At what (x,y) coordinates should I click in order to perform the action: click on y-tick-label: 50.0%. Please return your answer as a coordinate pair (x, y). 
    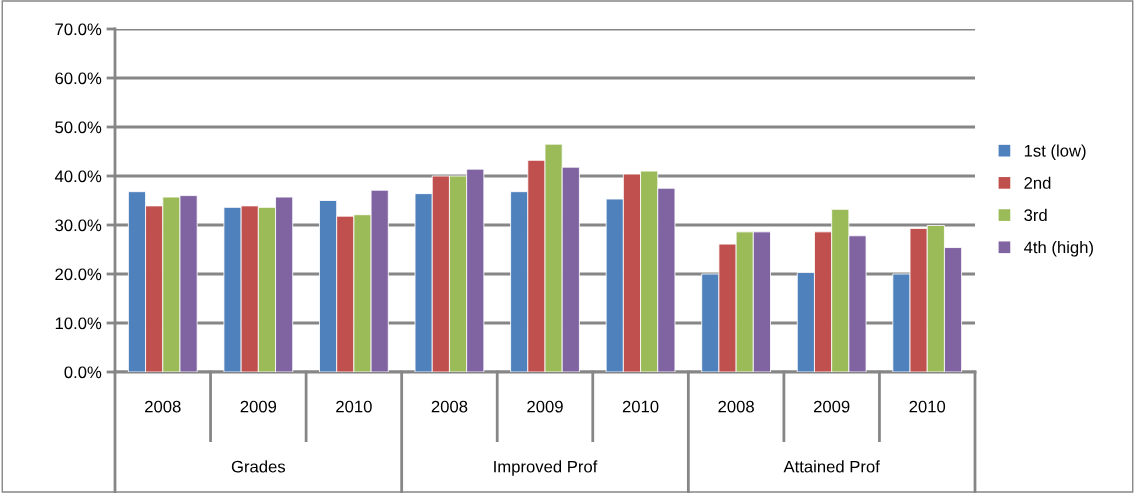
    Looking at the image, I should click on (78, 127).